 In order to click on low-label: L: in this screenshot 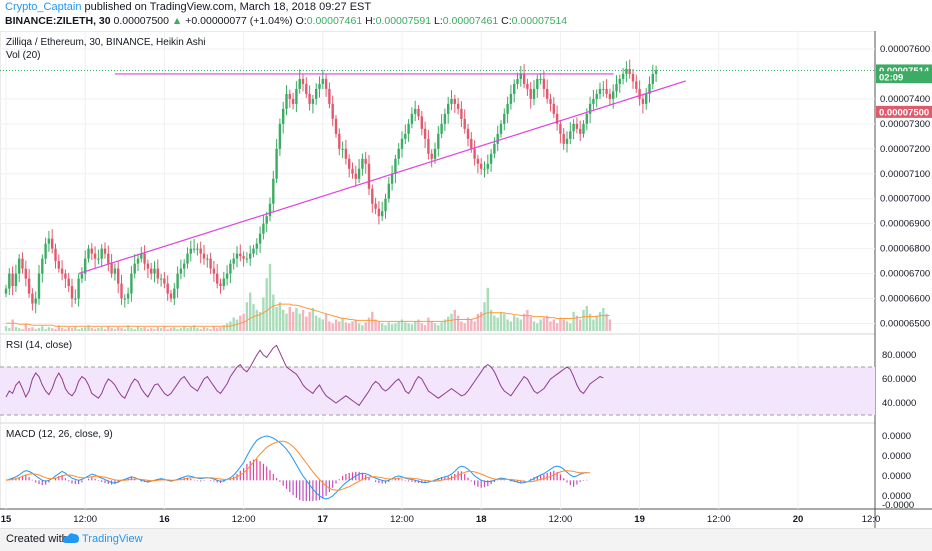, I will do `click(438, 21)`.